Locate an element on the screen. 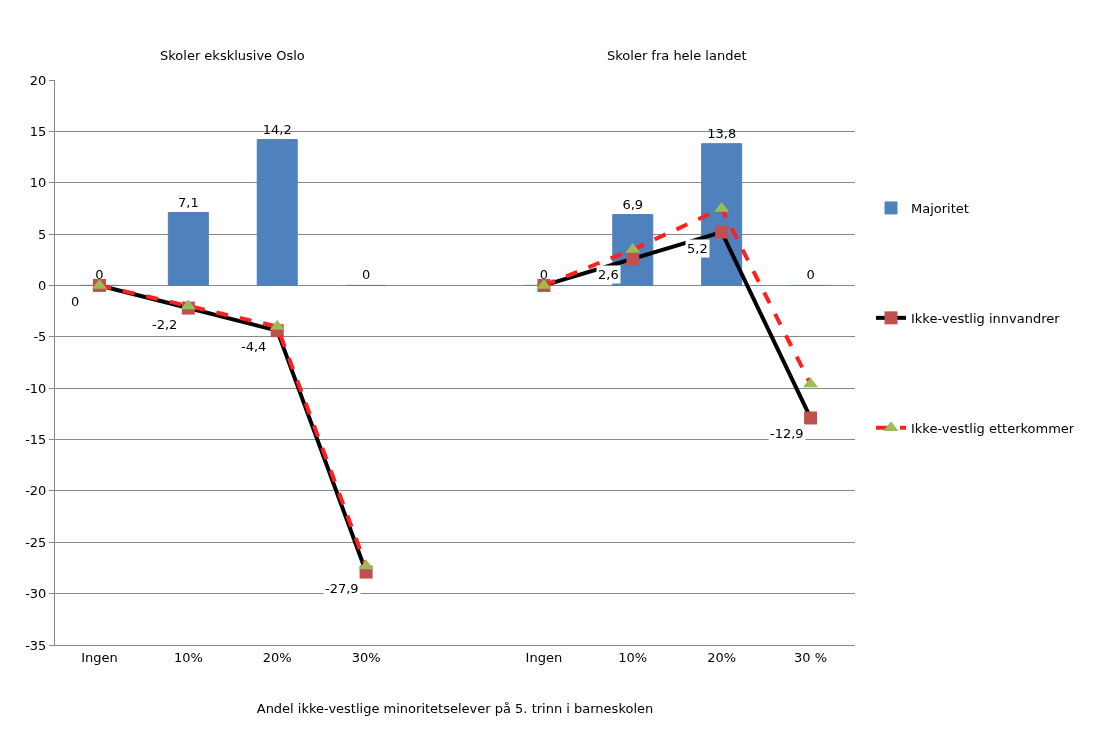  y-tick-label: -10 is located at coordinates (36, 388).